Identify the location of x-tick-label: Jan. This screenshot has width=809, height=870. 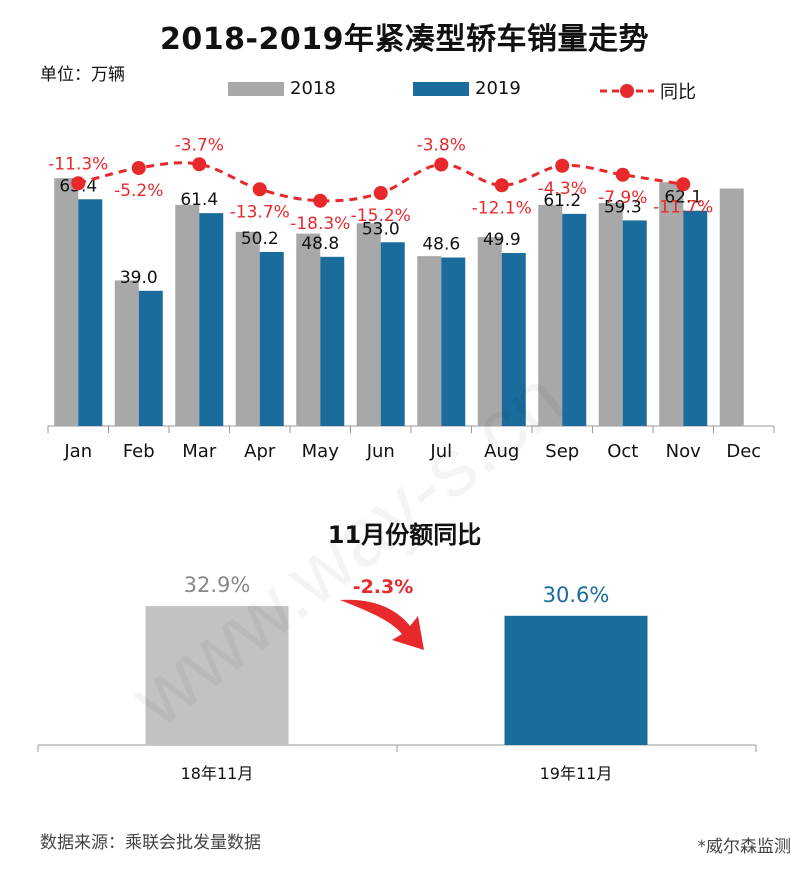
(77, 451).